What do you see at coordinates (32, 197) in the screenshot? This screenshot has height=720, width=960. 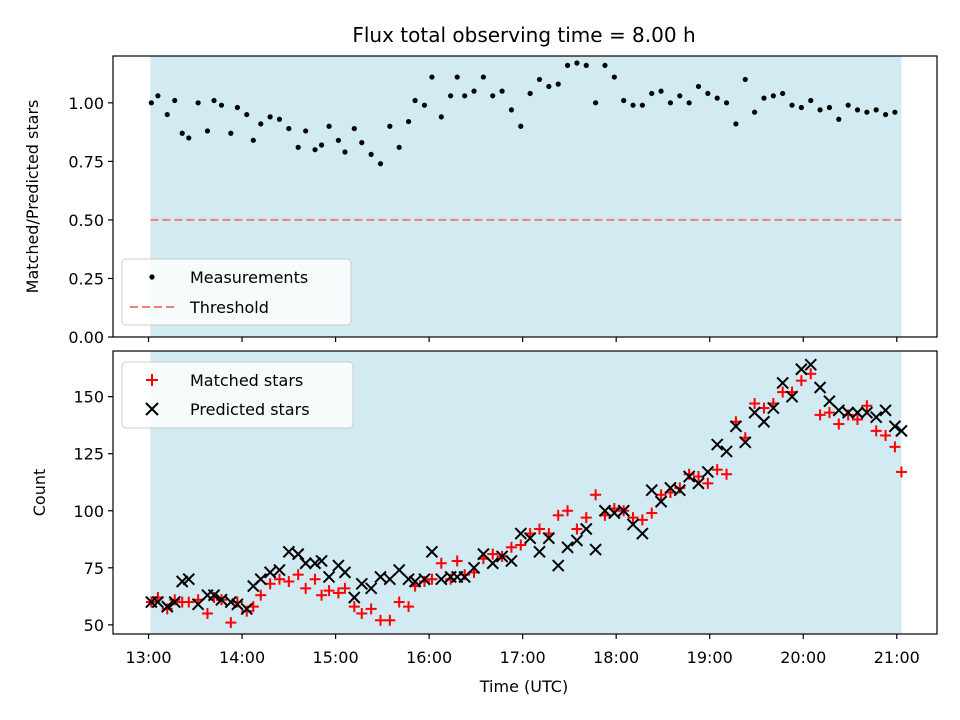 I see `ratio-y-axis-label: Matched/Predicted stars` at bounding box center [32, 197].